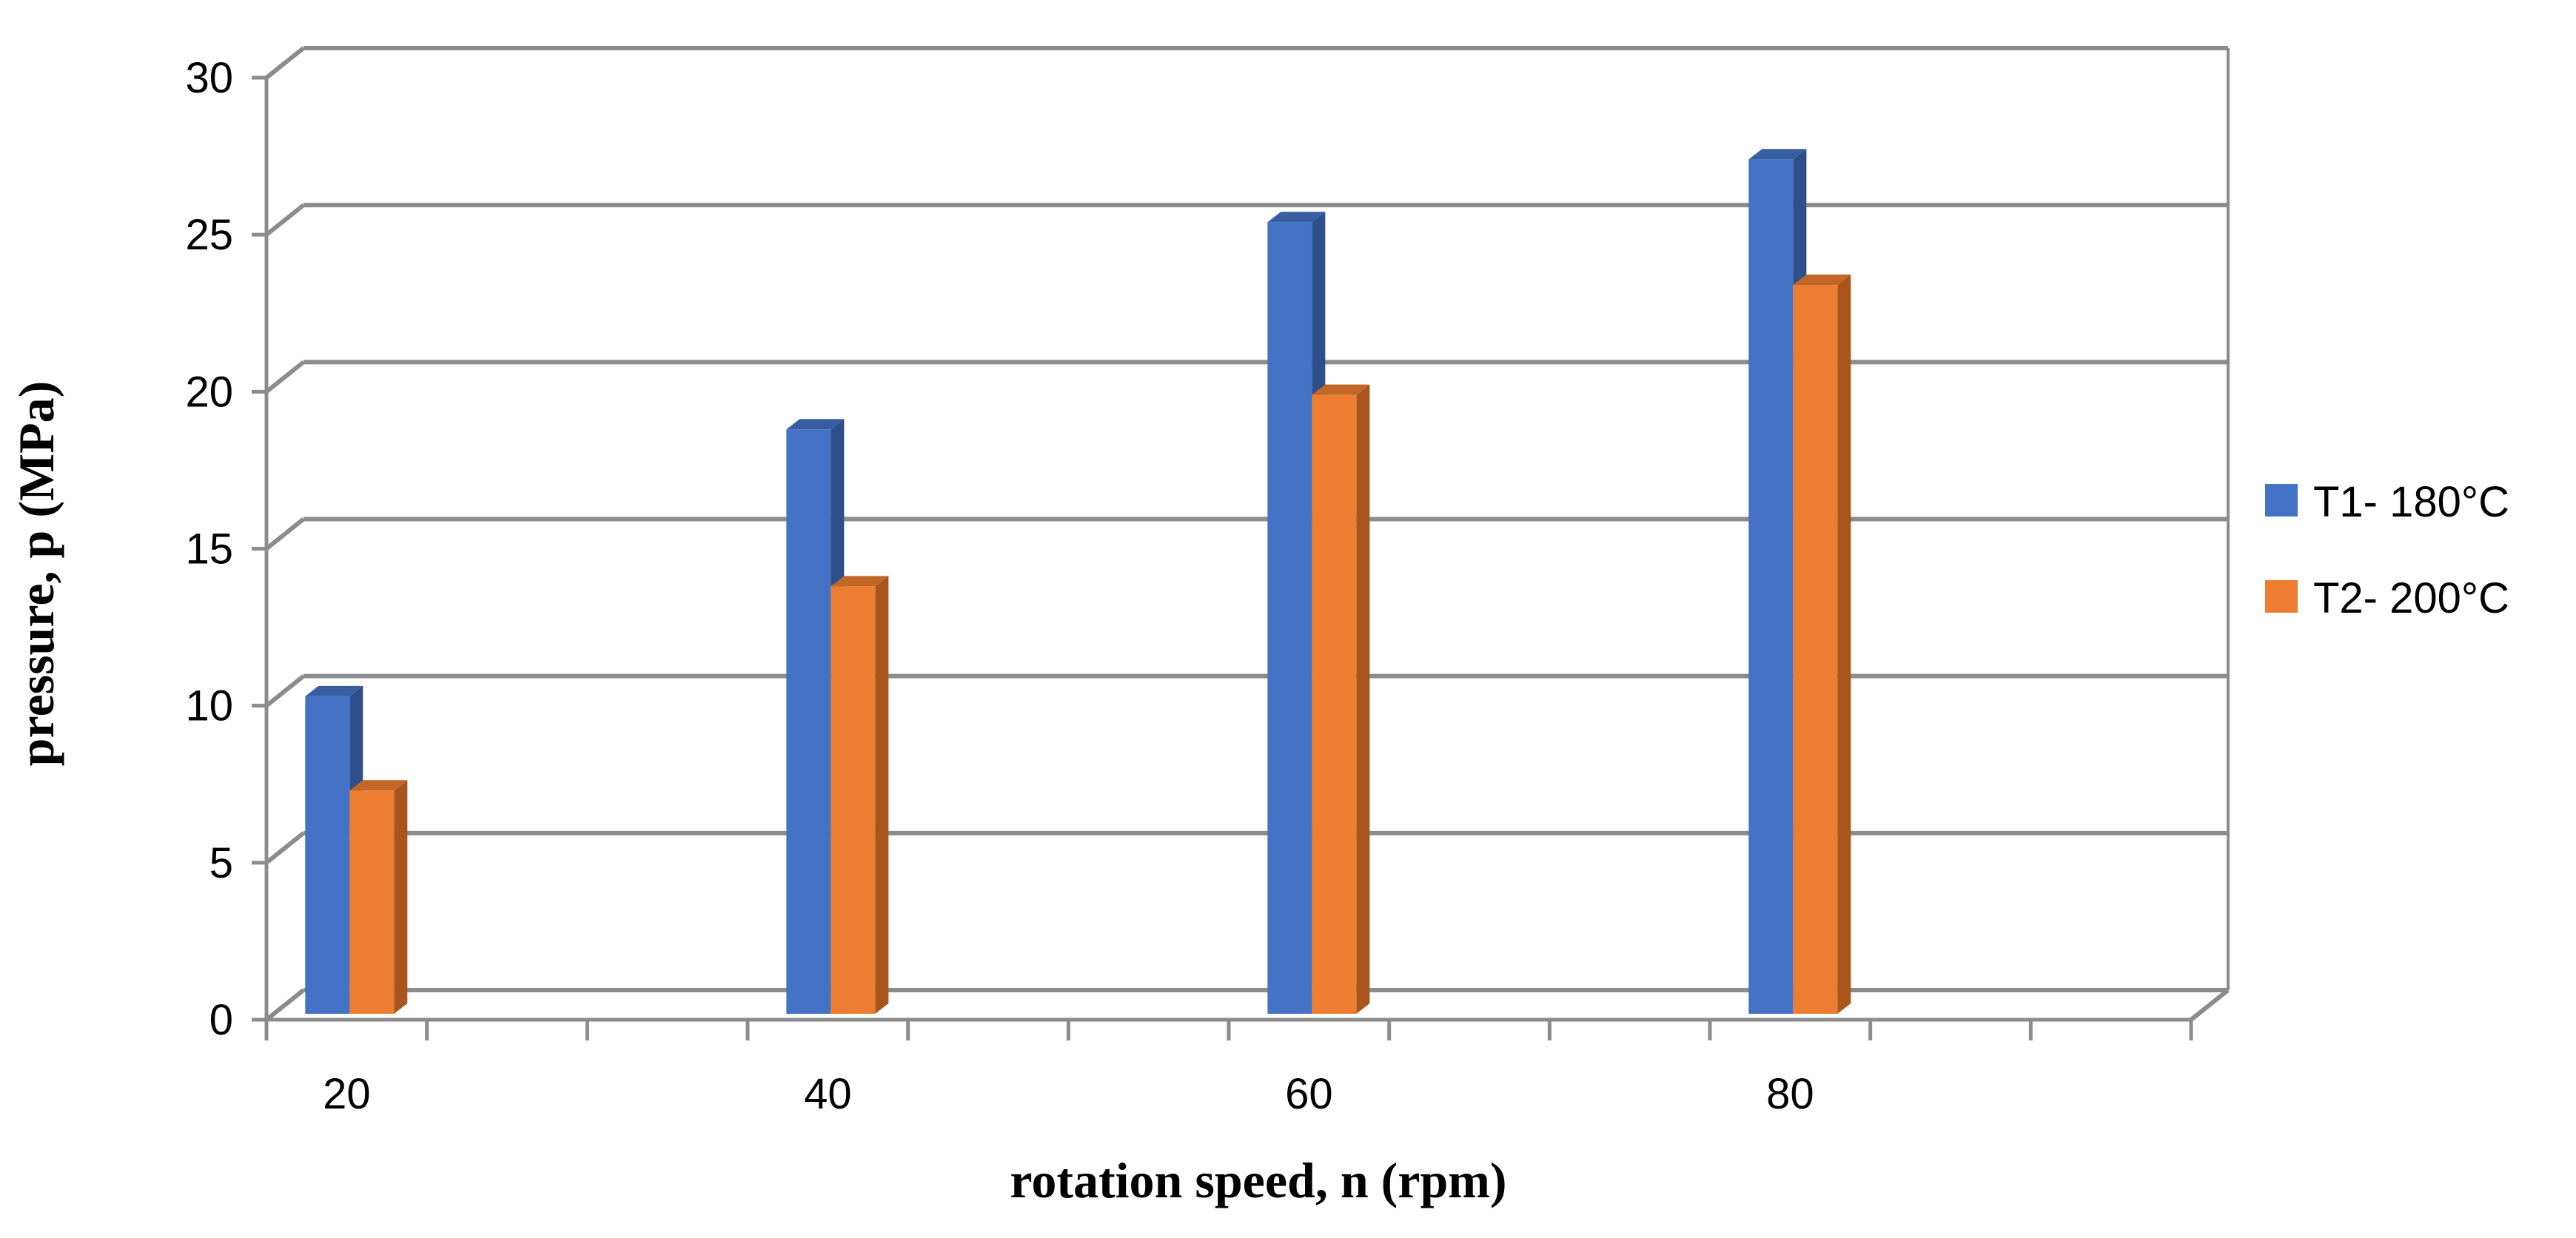 This screenshot has height=1238, width=2576. I want to click on y-tick-labels: 0 5 10 15 20 25 30, so click(209, 549).